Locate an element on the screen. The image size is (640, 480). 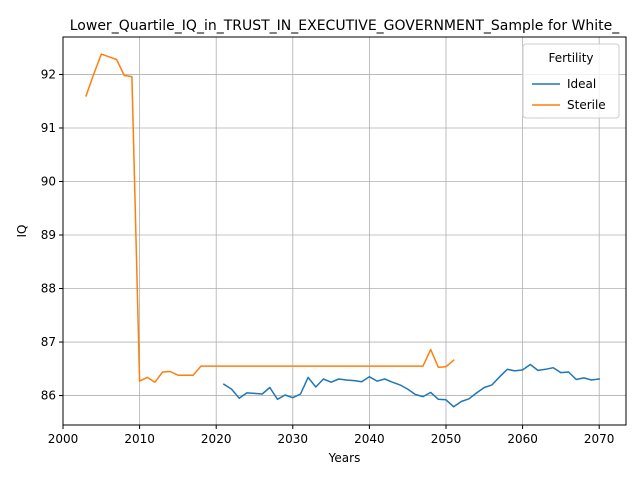
x-axis-label: Years is located at coordinates (344, 458).